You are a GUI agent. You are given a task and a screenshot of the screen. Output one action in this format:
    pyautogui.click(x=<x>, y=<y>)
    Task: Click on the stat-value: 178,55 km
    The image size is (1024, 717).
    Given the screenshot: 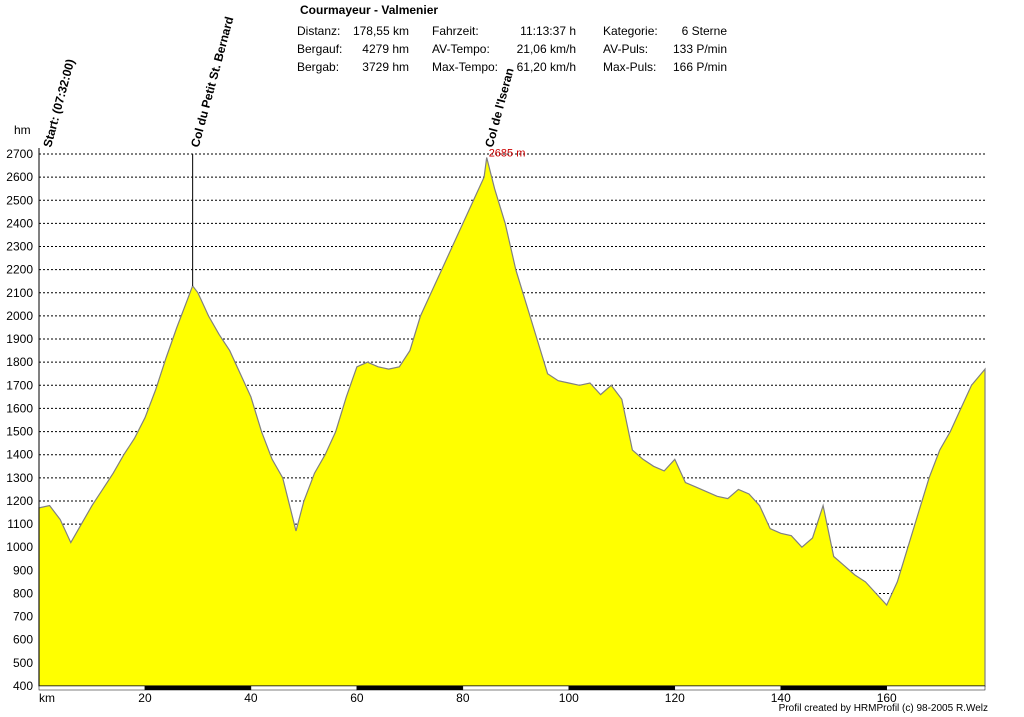 What is the action you would take?
    pyautogui.click(x=380, y=31)
    